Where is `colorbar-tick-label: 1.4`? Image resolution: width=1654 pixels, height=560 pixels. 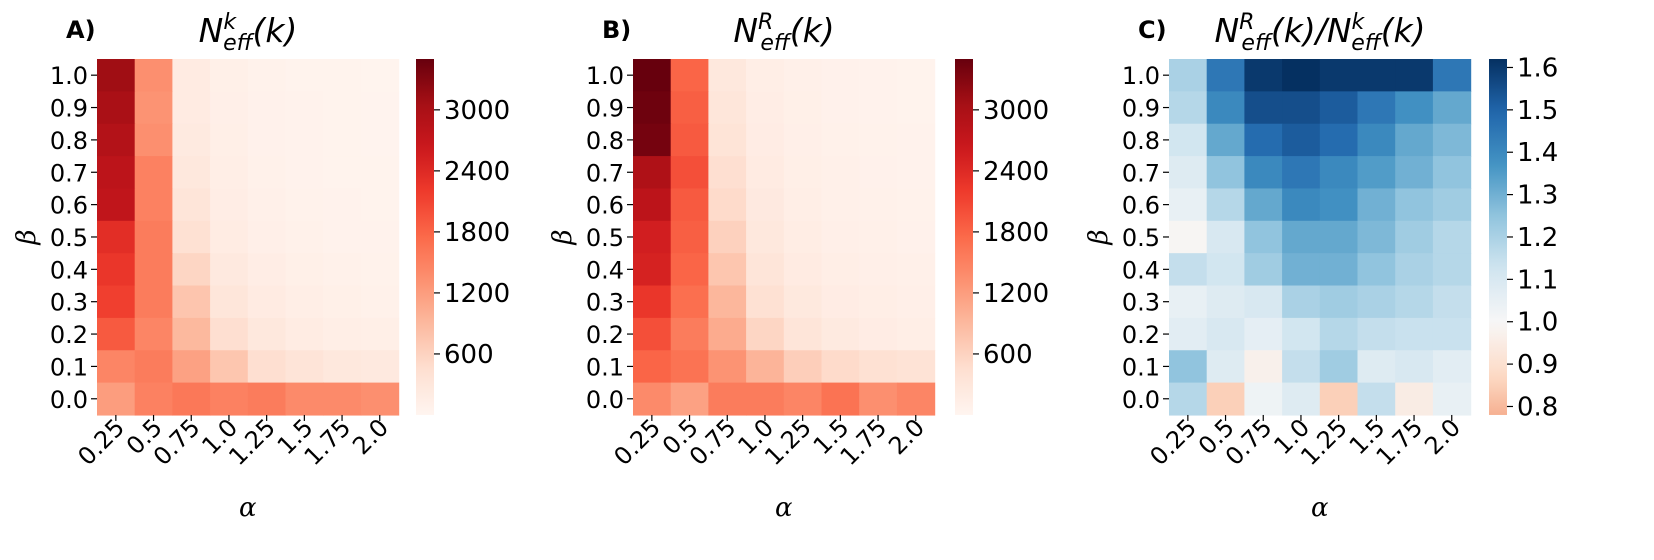 colorbar-tick-label: 1.4 is located at coordinates (1537, 153).